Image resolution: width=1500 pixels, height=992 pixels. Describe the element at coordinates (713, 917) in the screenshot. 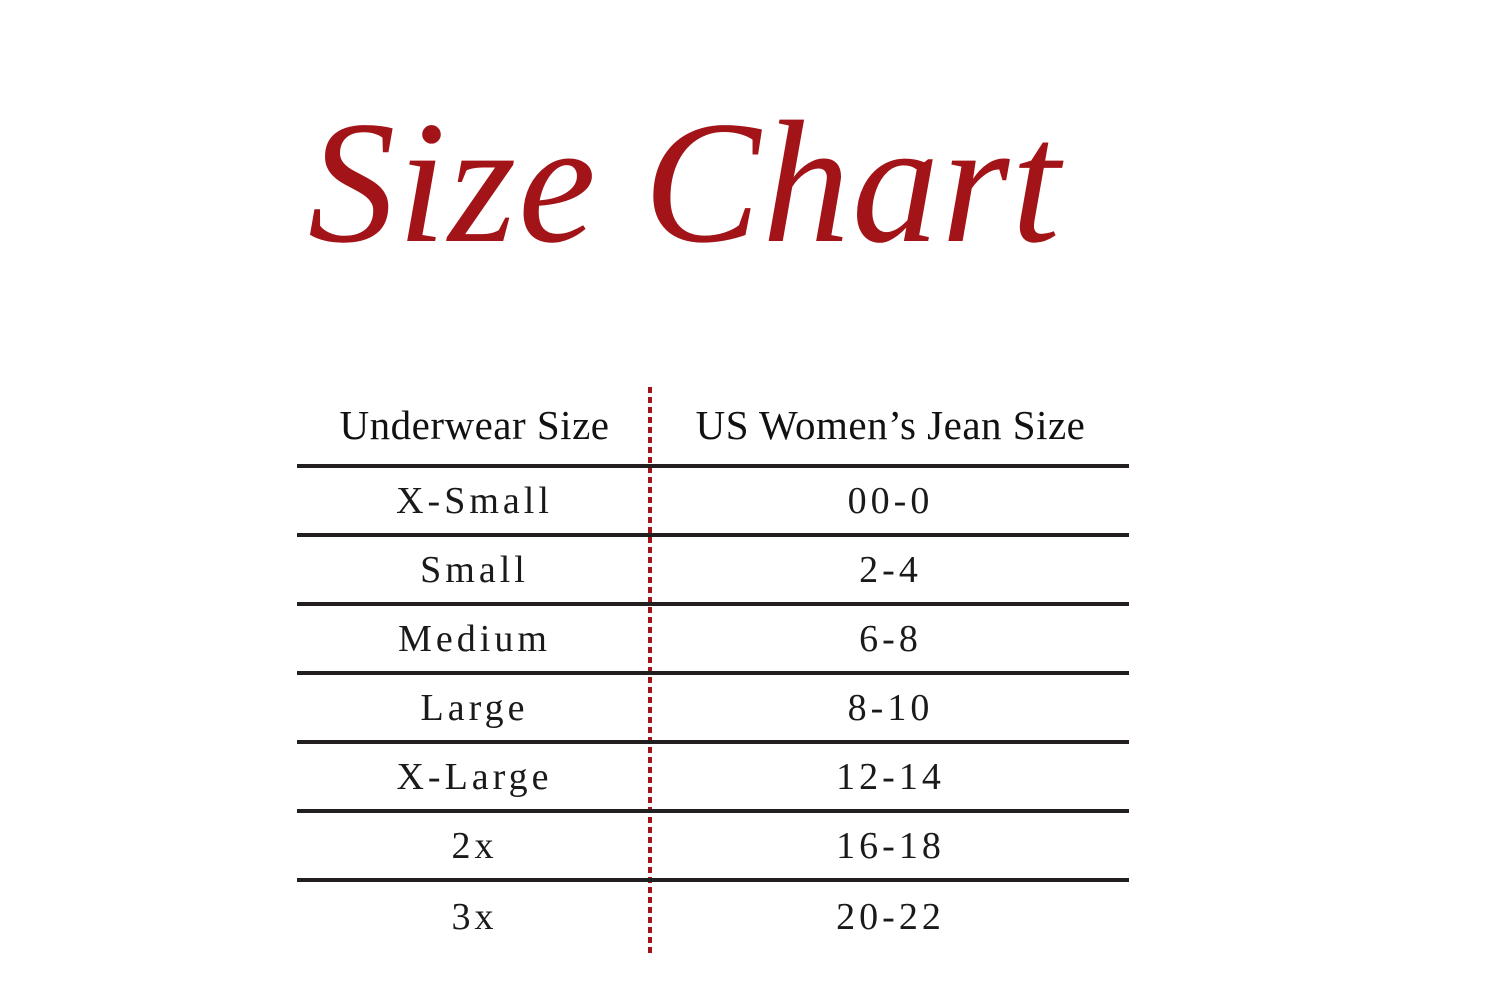

I see `table-row: 3x 20-22` at that location.